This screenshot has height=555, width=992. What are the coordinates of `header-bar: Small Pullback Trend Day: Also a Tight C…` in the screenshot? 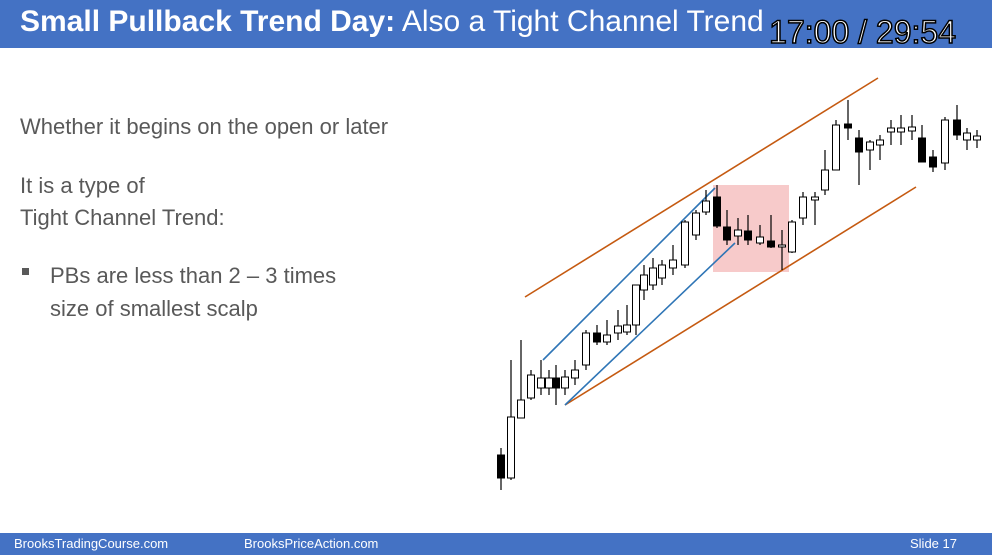 It's located at (496, 24).